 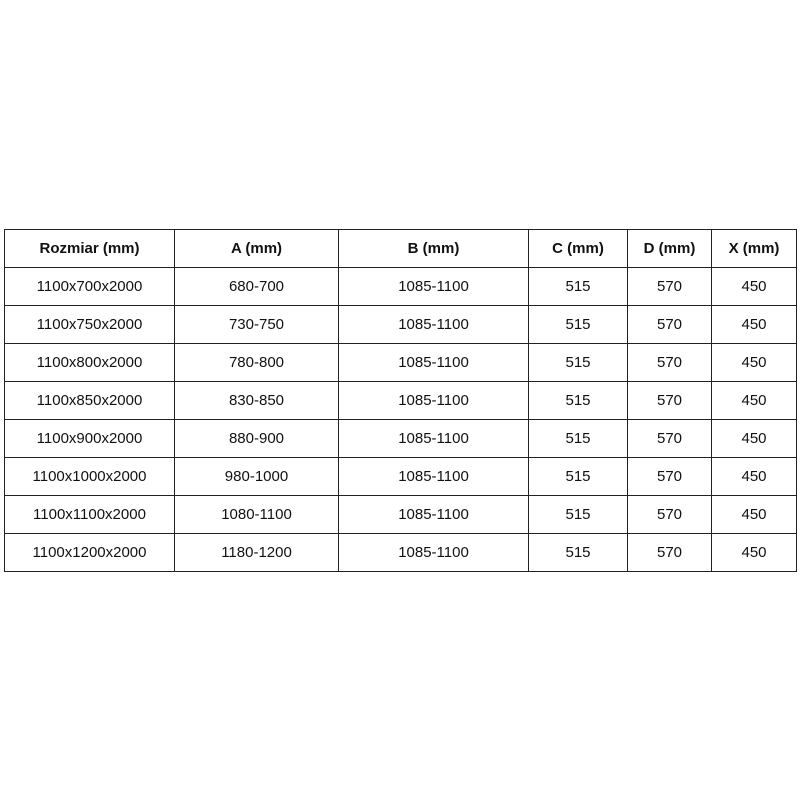 I want to click on column-header: Rozmiar (mm), so click(x=89, y=248).